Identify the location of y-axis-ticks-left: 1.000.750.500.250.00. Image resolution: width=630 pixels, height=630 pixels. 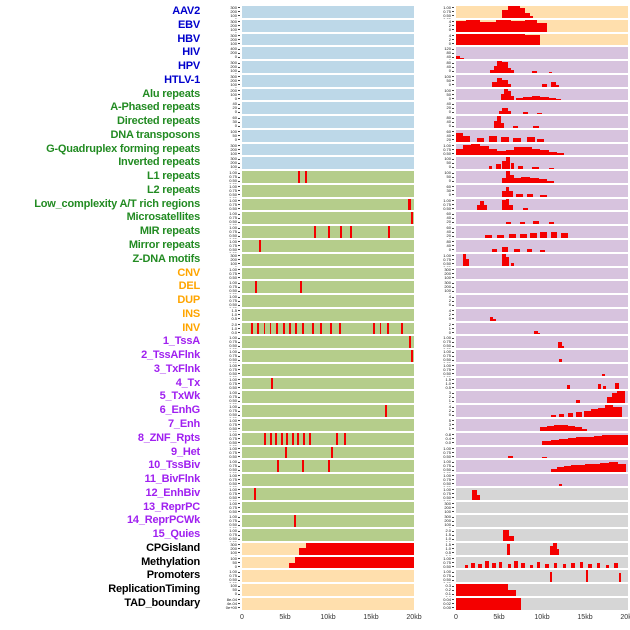
(223, 424).